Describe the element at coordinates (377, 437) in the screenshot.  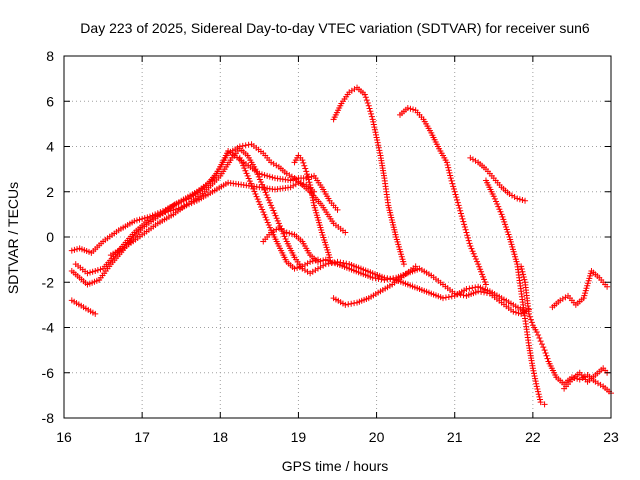
I see `x-tick-label: 20` at that location.